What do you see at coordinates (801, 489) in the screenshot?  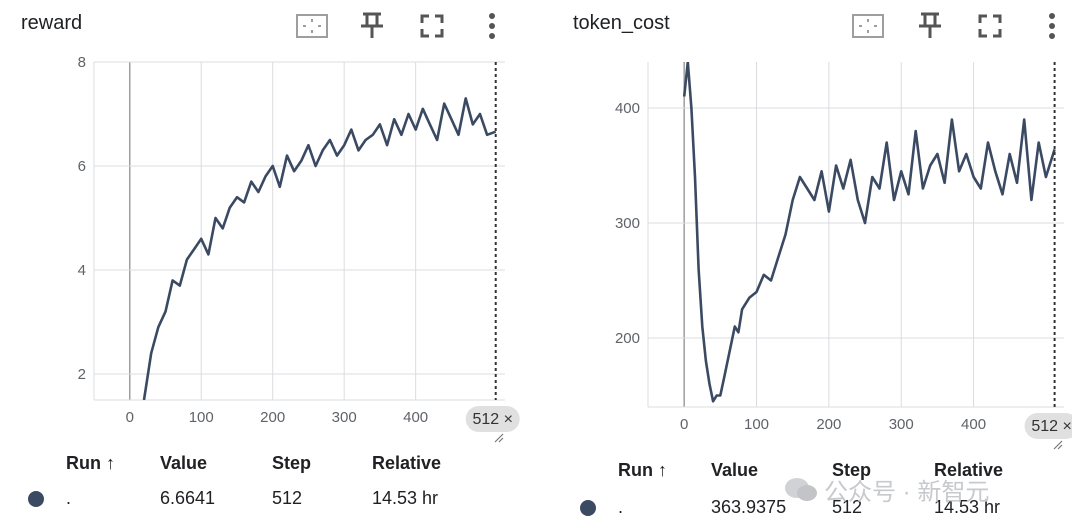 I see `wechat-icon` at bounding box center [801, 489].